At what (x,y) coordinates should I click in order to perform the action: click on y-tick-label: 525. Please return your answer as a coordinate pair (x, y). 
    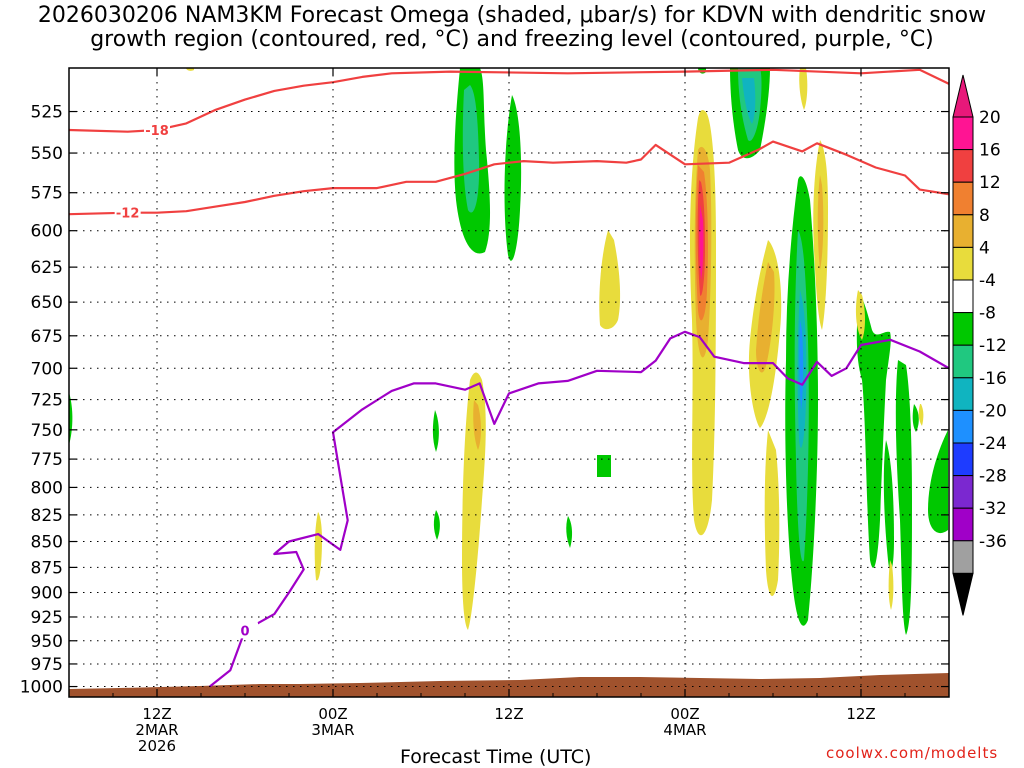
    Looking at the image, I should click on (47, 113).